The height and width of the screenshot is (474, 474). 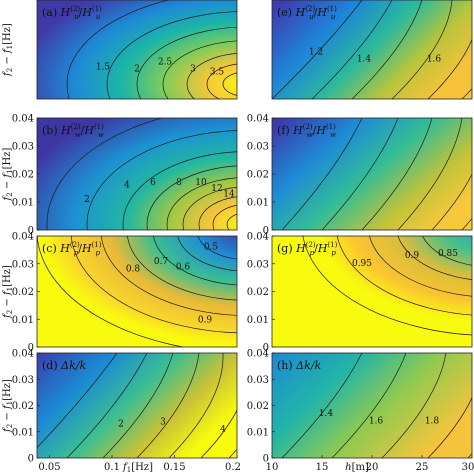 I want to click on contour-label: 0.6, so click(x=183, y=267).